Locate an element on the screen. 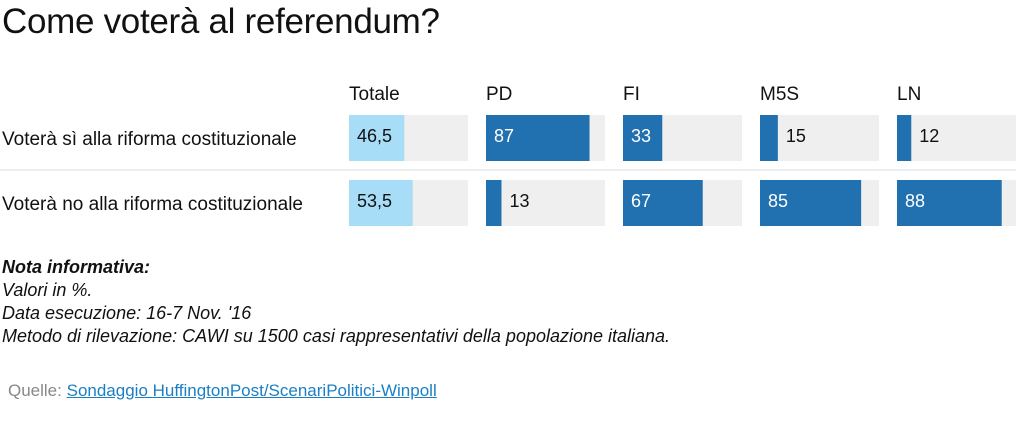 This screenshot has width=1024, height=435. bar-no-ln is located at coordinates (949, 203).